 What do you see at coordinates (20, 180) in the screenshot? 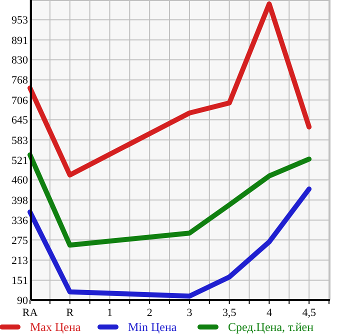
I see `y-tick-label: 460` at bounding box center [20, 180].